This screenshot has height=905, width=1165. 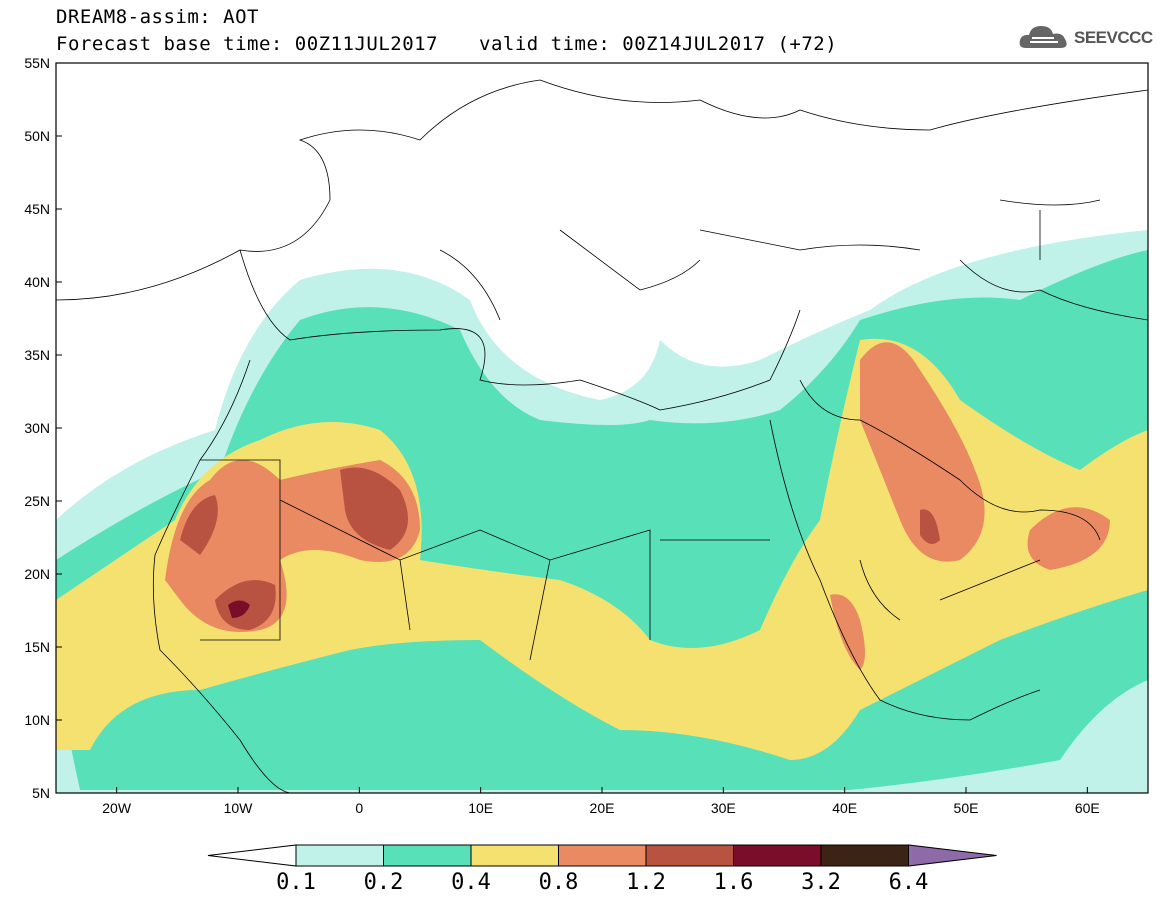 What do you see at coordinates (930, 526) in the screenshot?
I see `aot-contour-1.2-iraq` at bounding box center [930, 526].